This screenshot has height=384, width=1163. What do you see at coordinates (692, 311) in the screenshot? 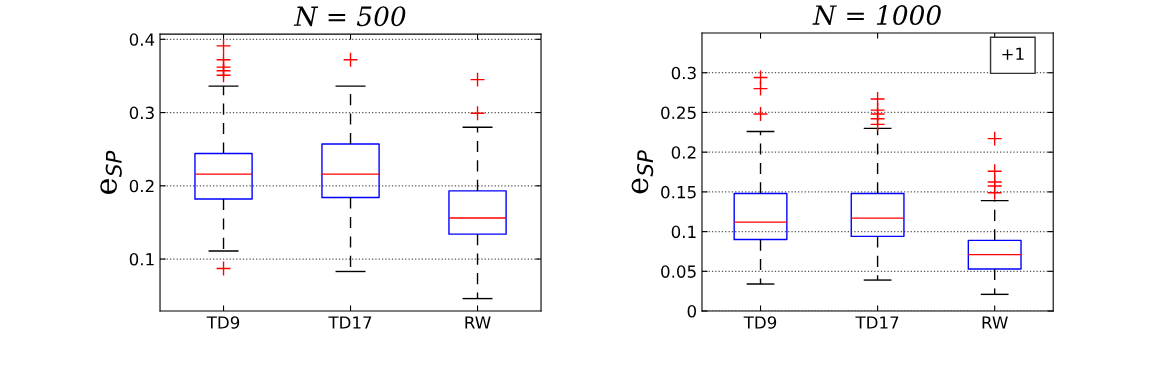
I see `y-tick-label: 0` at bounding box center [692, 311].